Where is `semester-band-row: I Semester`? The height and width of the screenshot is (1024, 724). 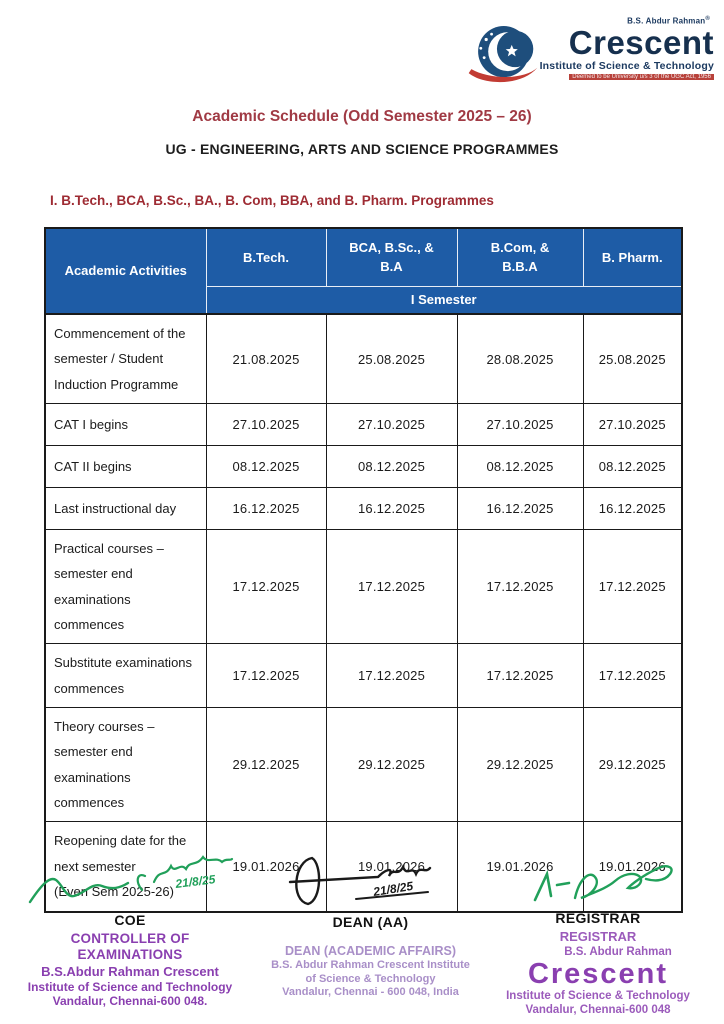 semester-band-row: I Semester is located at coordinates (364, 300).